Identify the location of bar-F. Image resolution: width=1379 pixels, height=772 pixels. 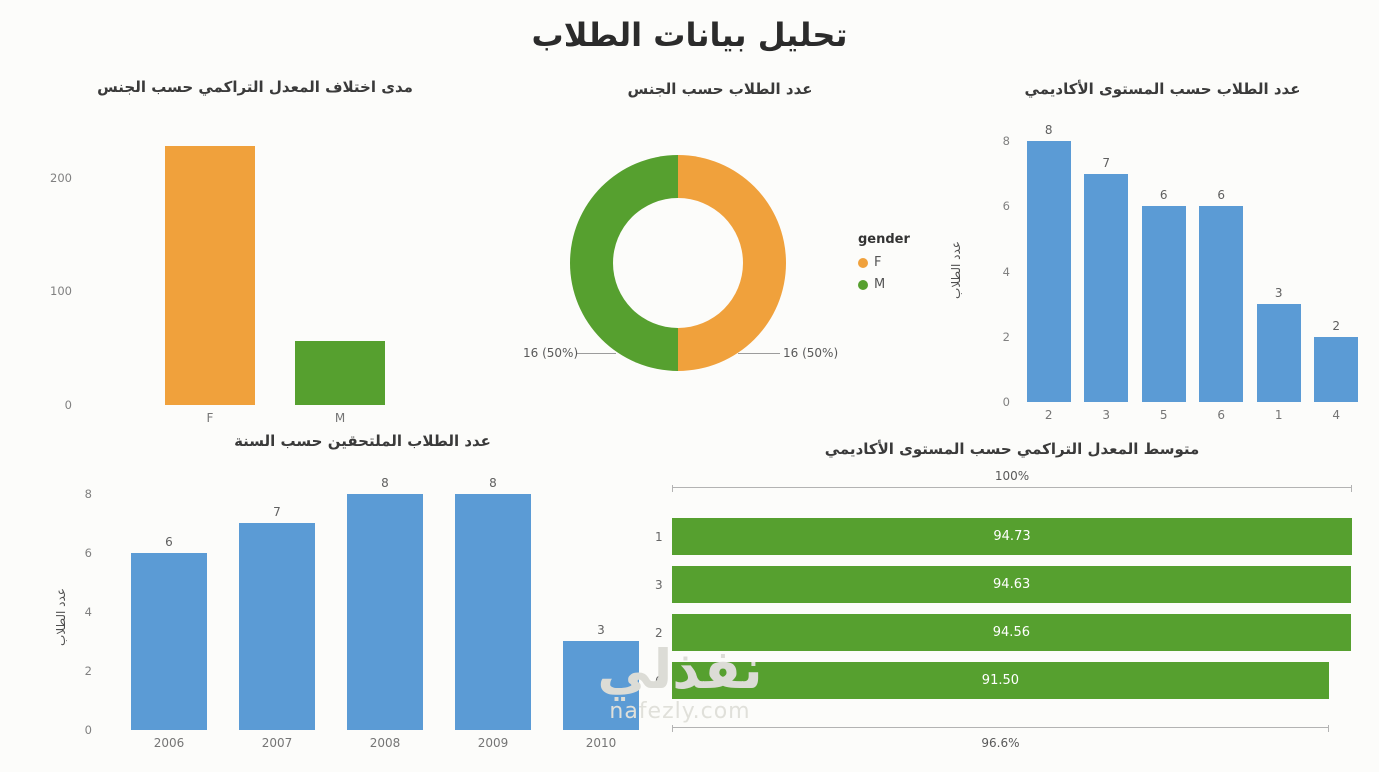
(210, 275).